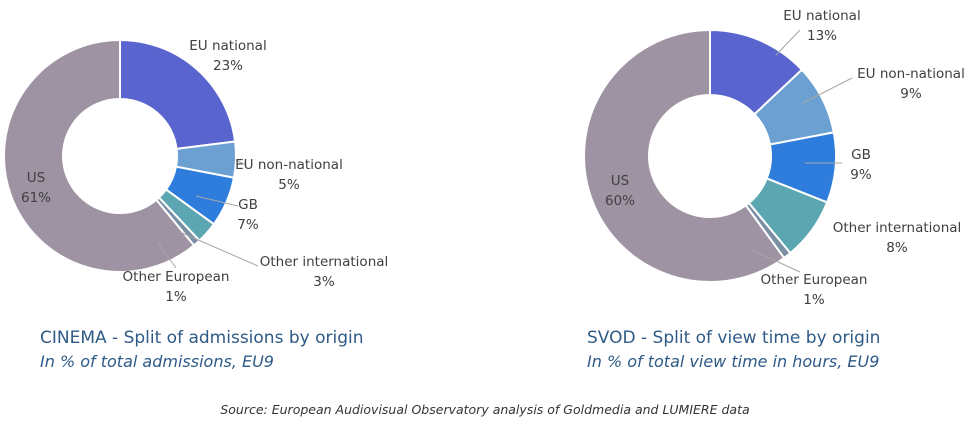 The width and height of the screenshot is (970, 426). I want to click on slice-value-eu-national: 23%, so click(228, 66).